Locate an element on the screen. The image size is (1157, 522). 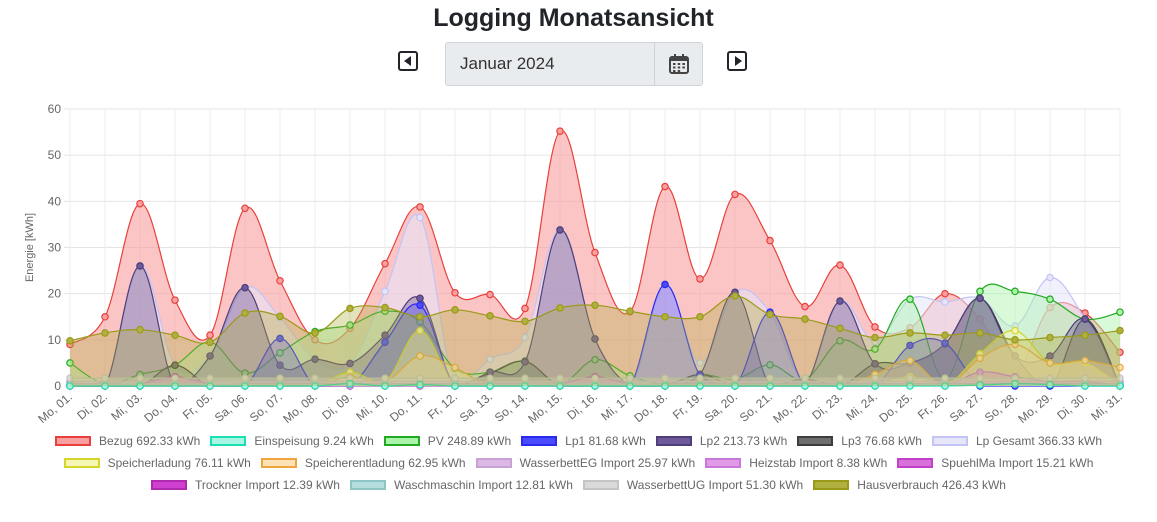
legend-item-wasserbetteg-import: WasserbettEG Import 25.97 kWh is located at coordinates (585, 463).